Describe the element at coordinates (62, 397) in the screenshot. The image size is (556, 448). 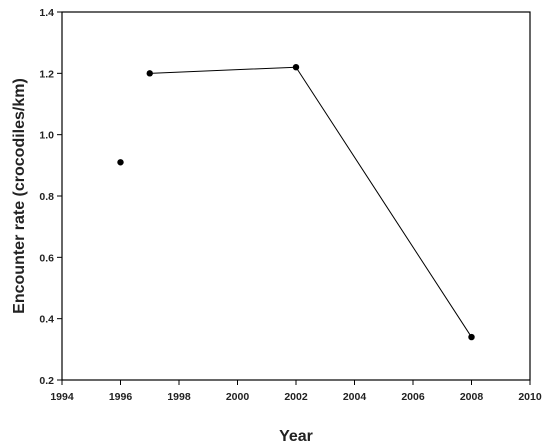
I see `x-tick-label: 1994` at that location.